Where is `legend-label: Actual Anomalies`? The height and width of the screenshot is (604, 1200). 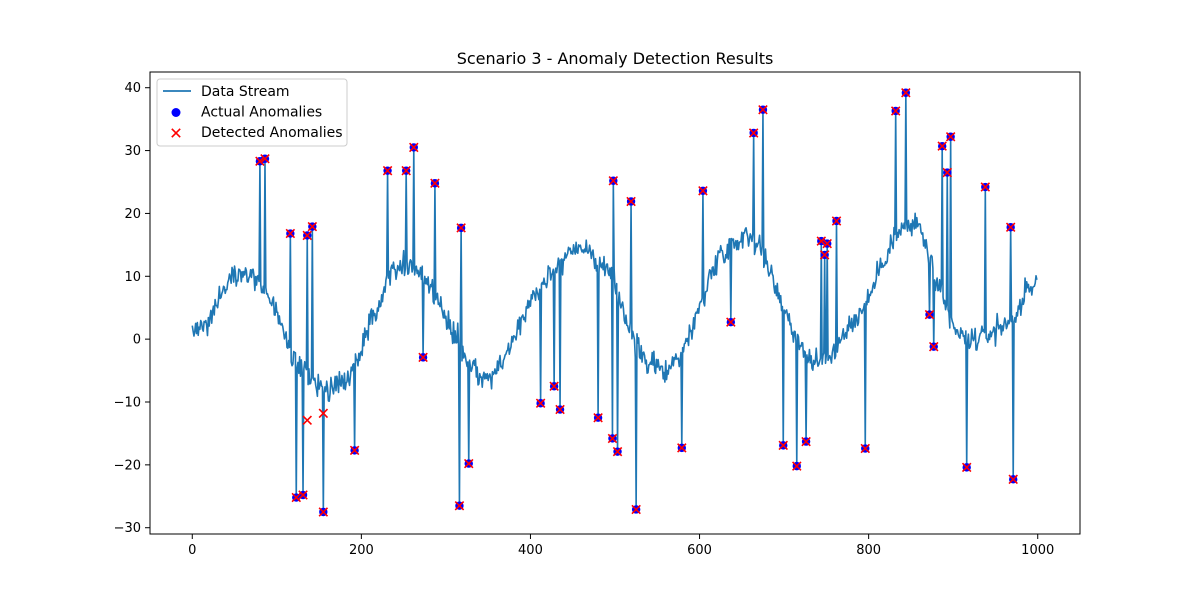
legend-label: Actual Anomalies is located at coordinates (261, 113).